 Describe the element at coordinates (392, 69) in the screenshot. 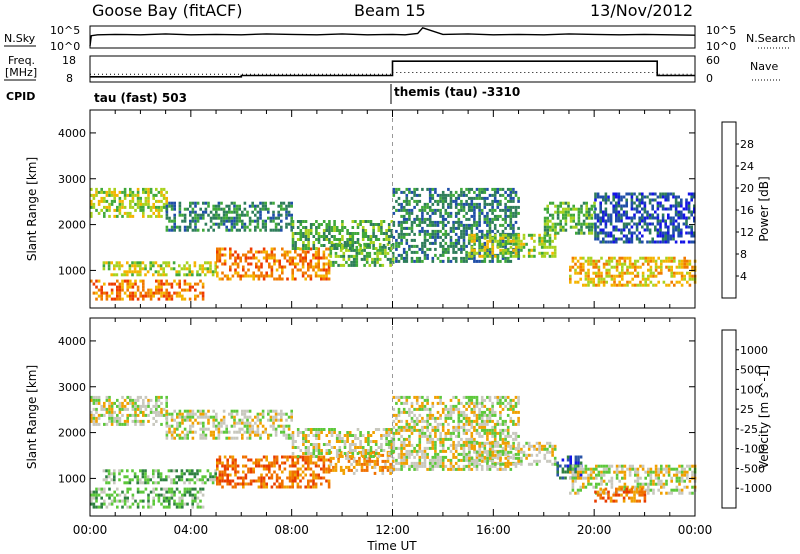

I see `freq-frame` at that location.